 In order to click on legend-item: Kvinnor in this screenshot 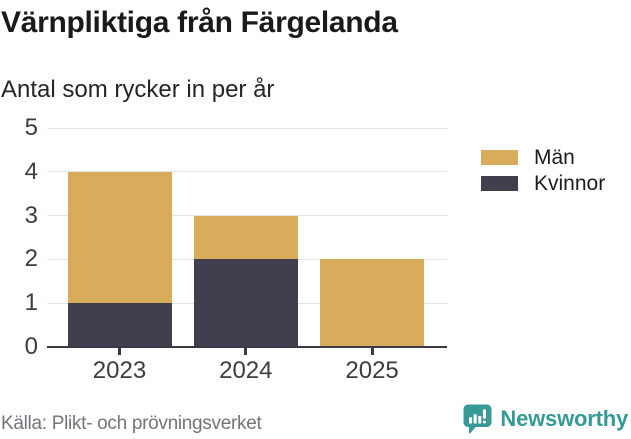, I will do `click(543, 183)`.